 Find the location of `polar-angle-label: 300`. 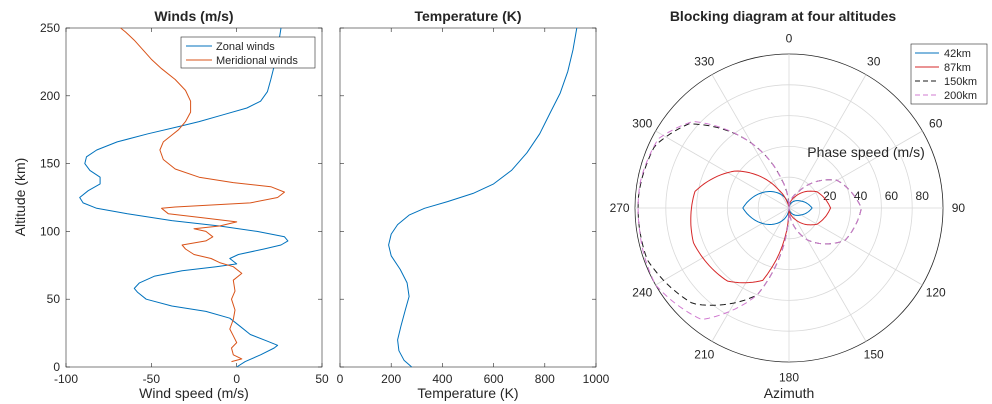

polar-angle-label: 300 is located at coordinates (642, 123).